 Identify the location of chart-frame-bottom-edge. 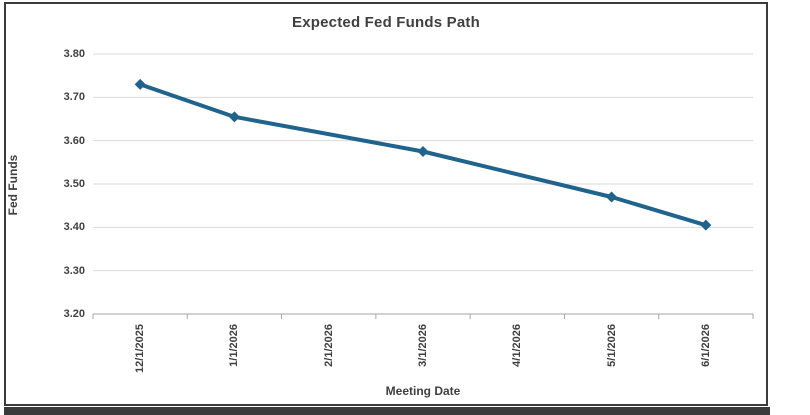
(387, 411).